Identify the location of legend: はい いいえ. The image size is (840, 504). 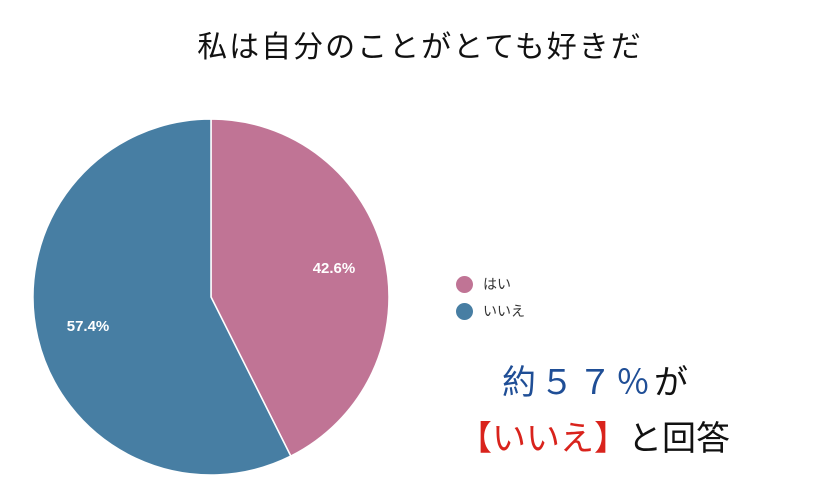
(490, 299).